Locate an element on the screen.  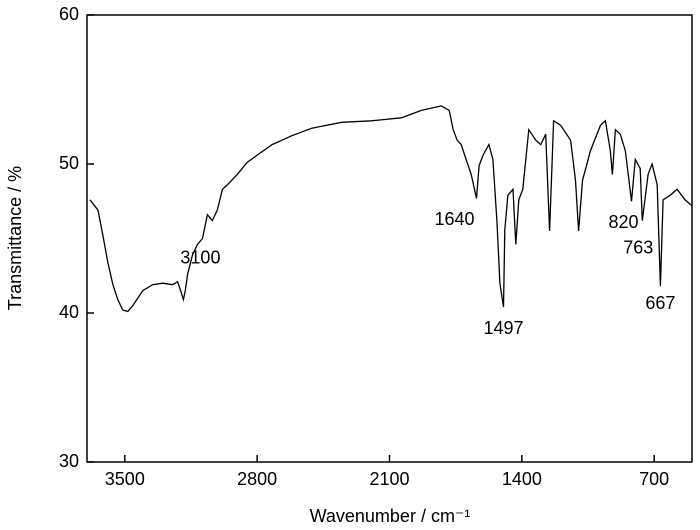
y-tick-label: 60 is located at coordinates (69, 14).